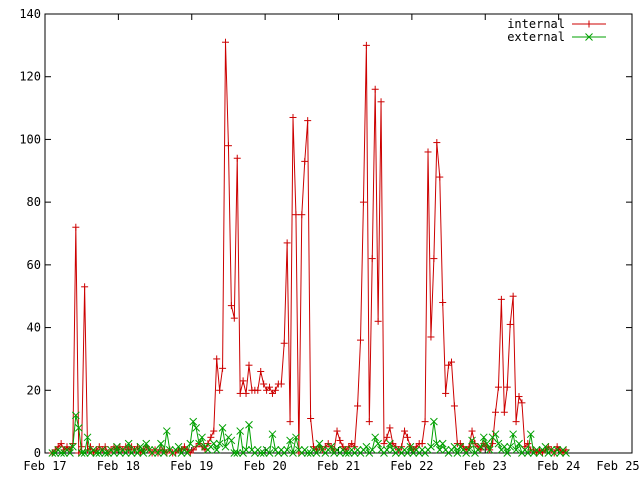  Describe the element at coordinates (30, 139) in the screenshot. I see `y-tick-label: 100` at that location.